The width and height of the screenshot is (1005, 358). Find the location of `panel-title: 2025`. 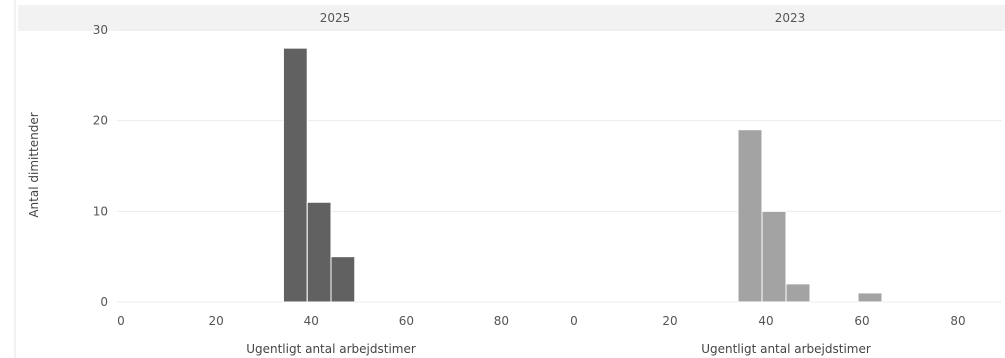

panel-title: 2025 is located at coordinates (335, 18).